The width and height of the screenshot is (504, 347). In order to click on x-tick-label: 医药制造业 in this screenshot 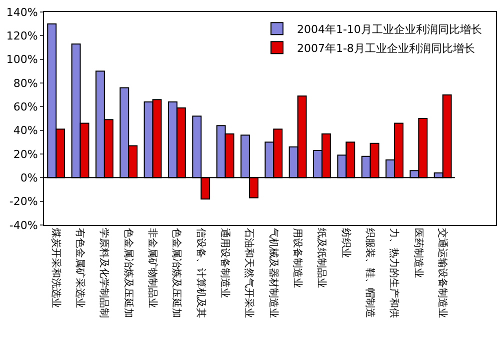, I will do `click(418, 253)`.